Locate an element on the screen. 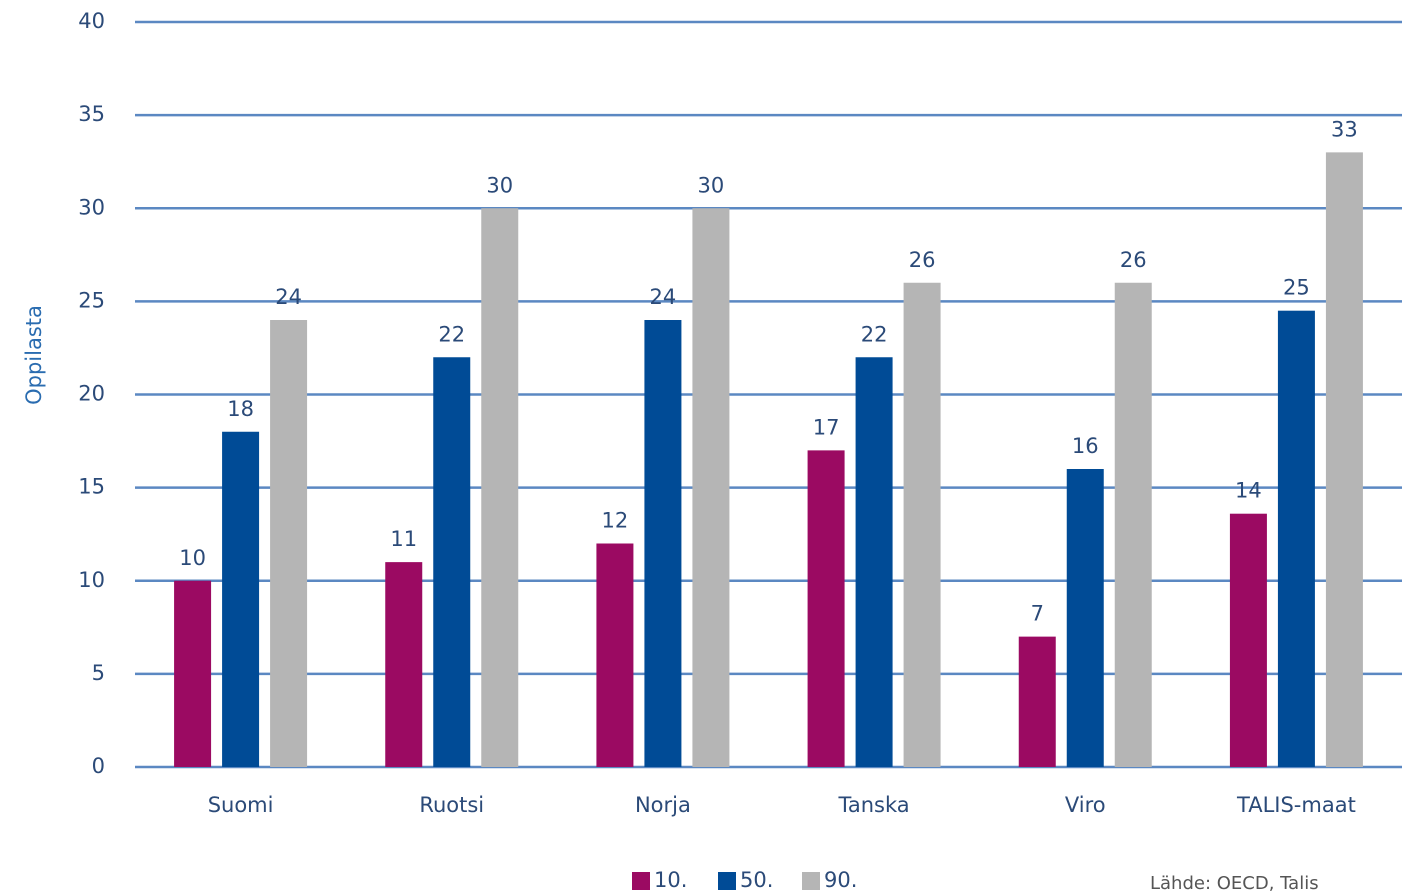 The image size is (1402, 894). x-tick-label: Suomi is located at coordinates (241, 805).